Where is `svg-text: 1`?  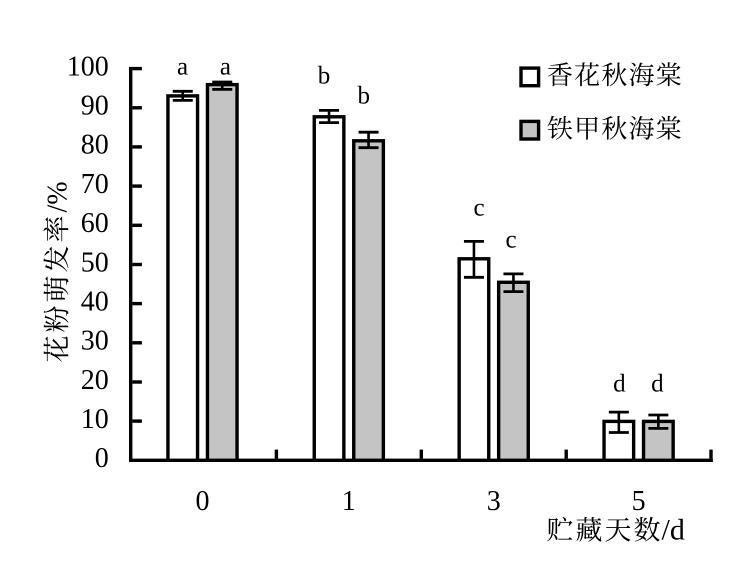 svg-text: 1 is located at coordinates (349, 501).